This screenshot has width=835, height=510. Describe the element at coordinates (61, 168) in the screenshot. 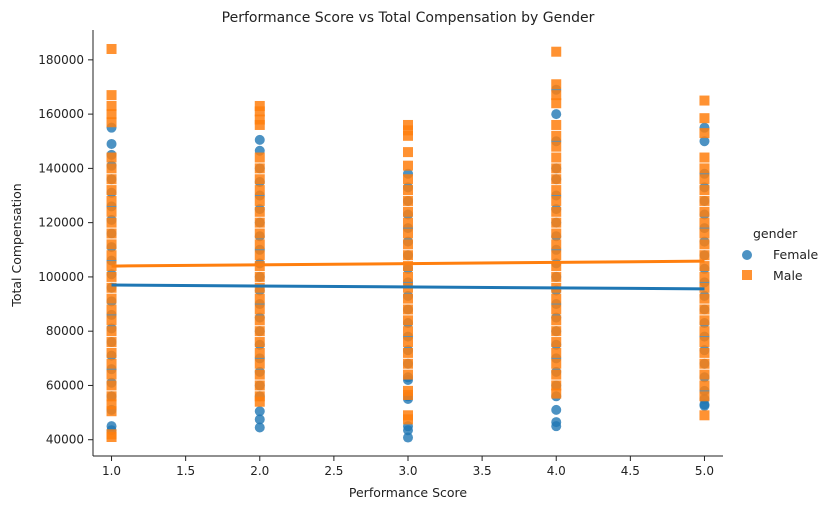

I see `y-tick-label: 140000` at that location.